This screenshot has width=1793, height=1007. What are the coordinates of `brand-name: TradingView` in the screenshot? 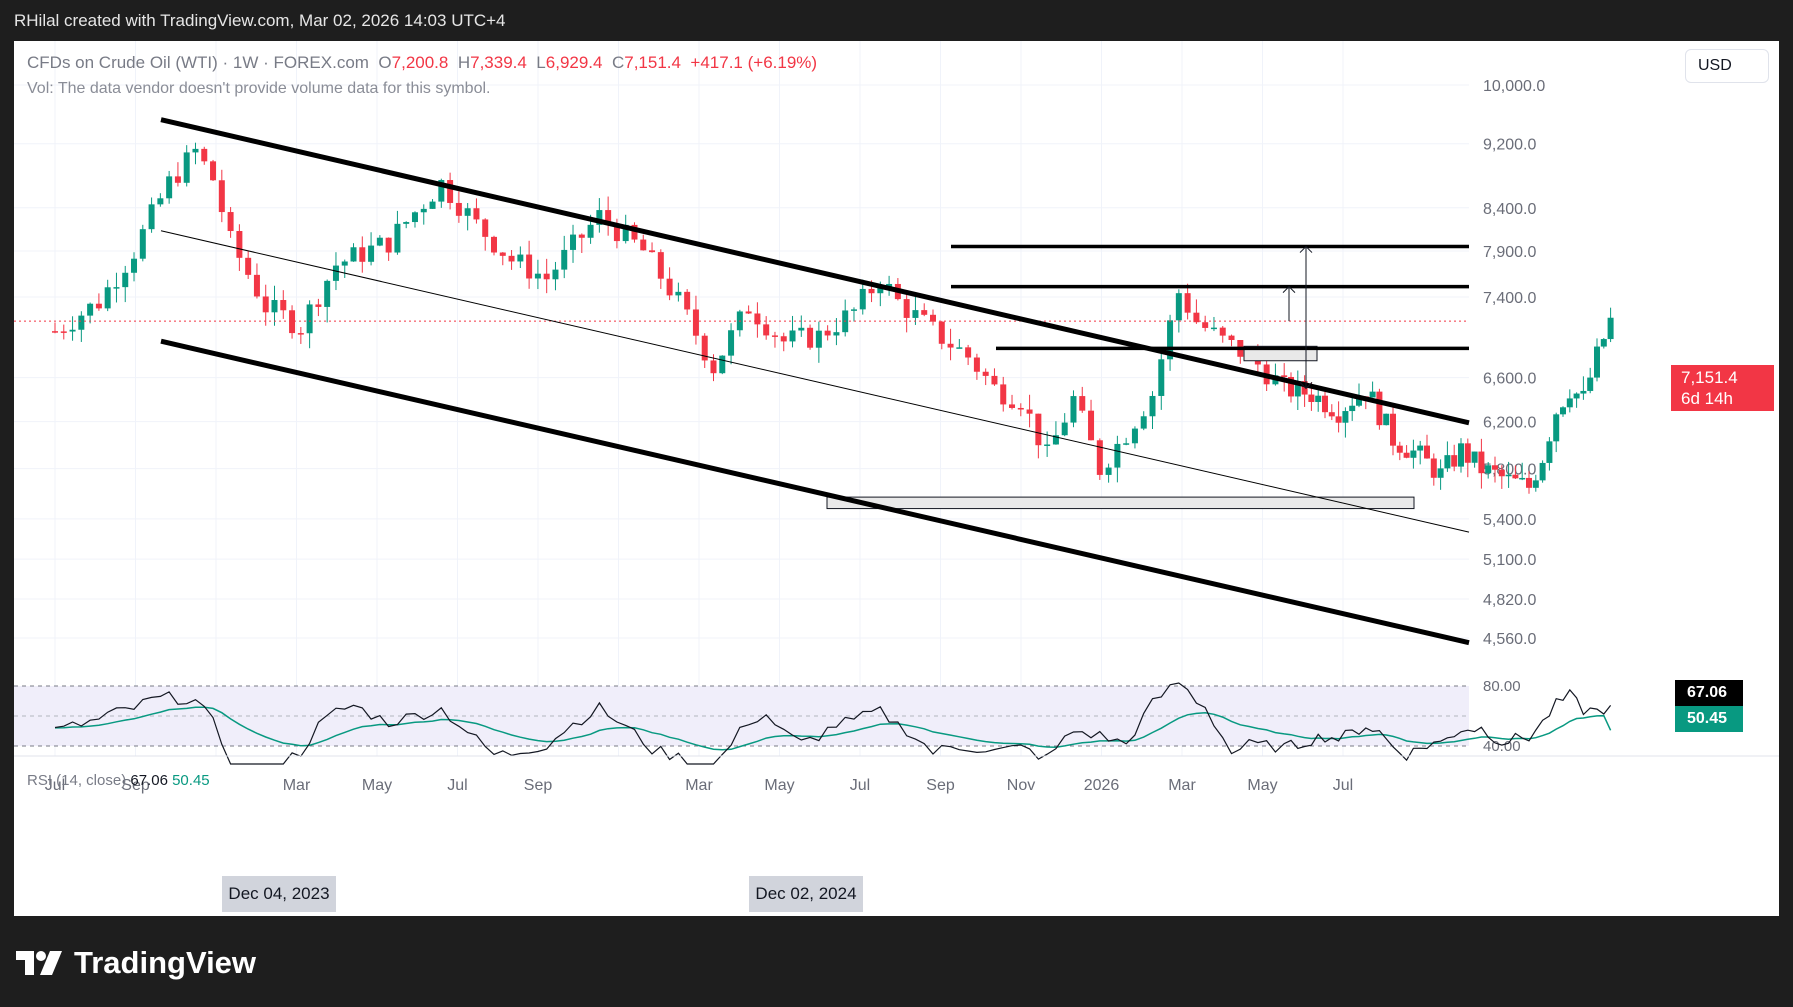 It's located at (165, 962).